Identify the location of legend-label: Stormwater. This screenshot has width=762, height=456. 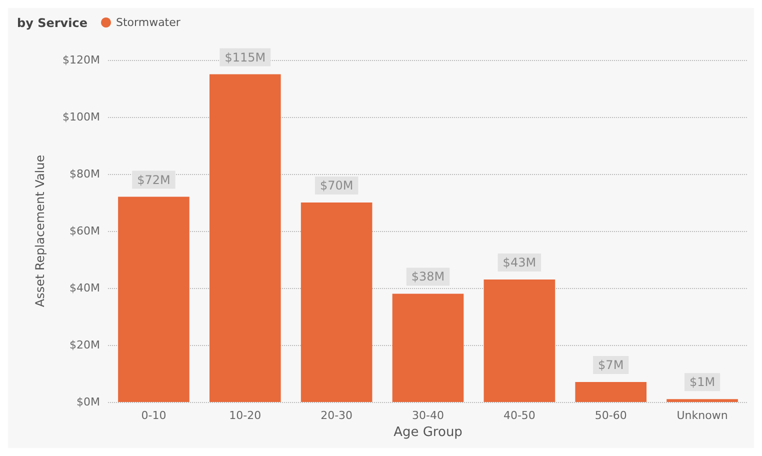
(148, 22).